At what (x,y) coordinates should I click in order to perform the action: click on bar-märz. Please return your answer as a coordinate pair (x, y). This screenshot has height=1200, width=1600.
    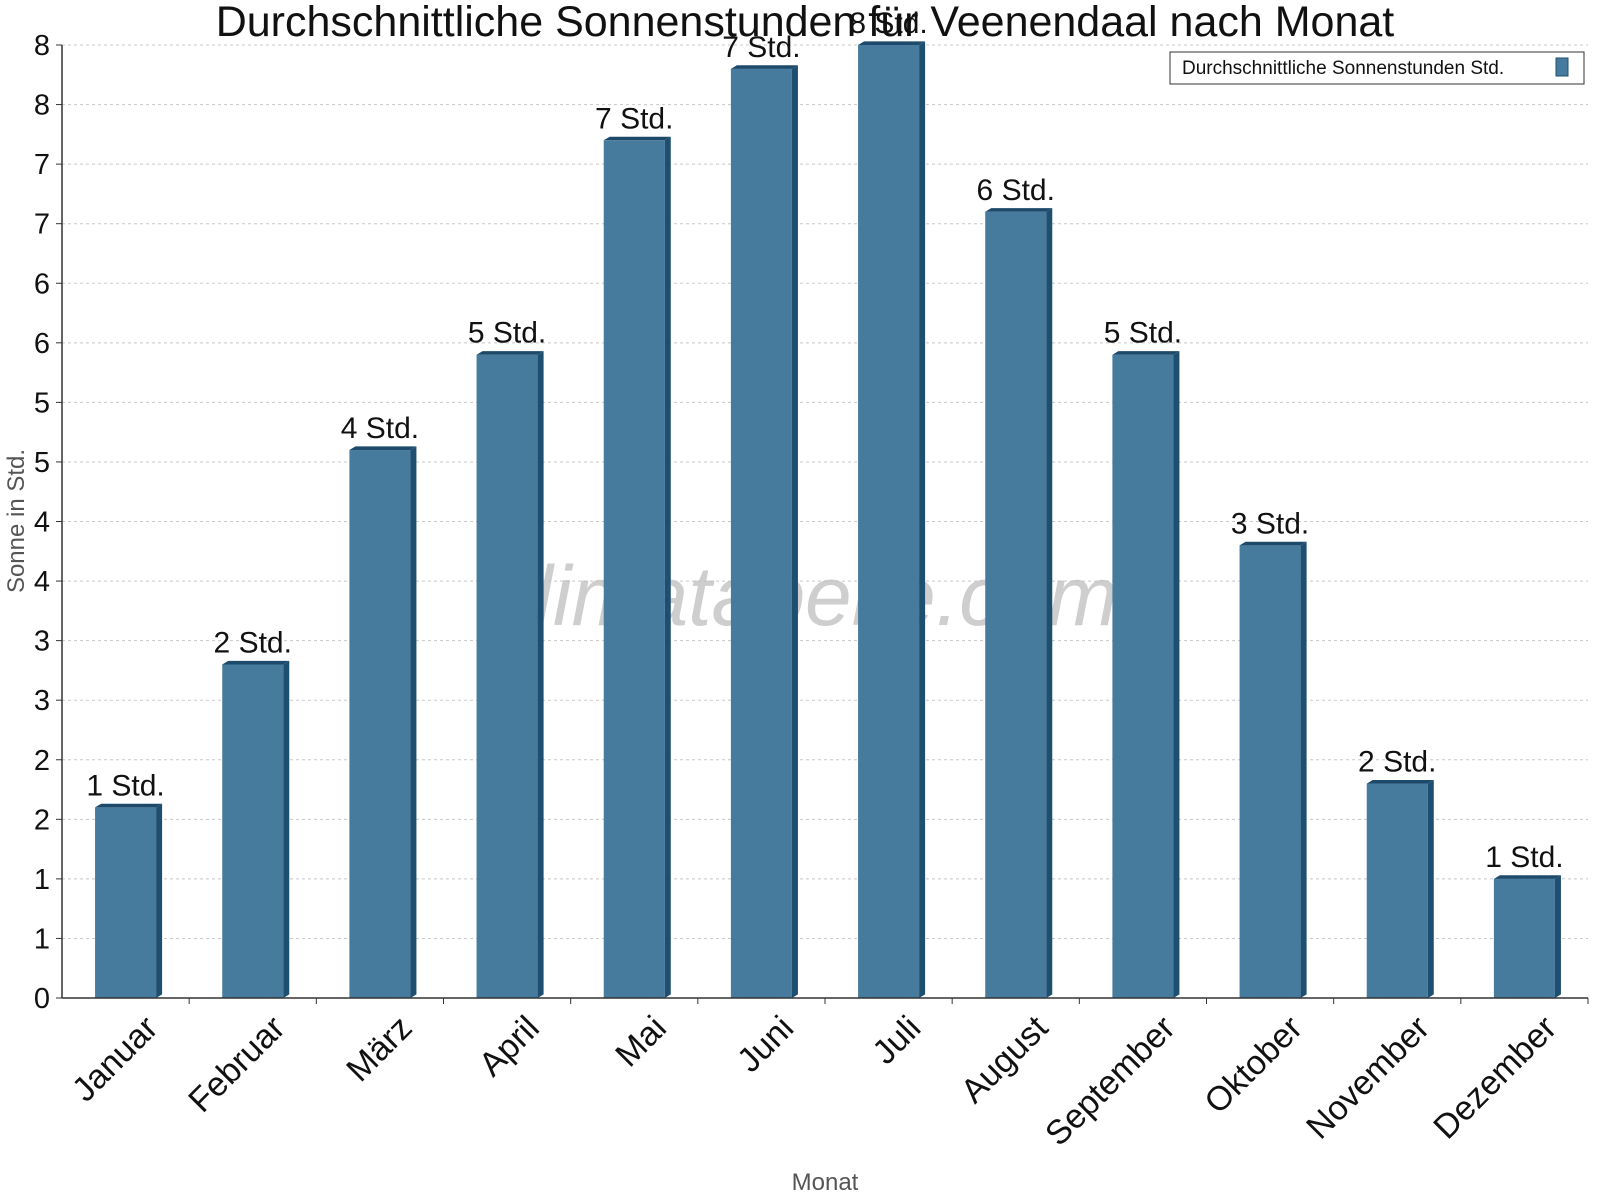
    Looking at the image, I should click on (383, 722).